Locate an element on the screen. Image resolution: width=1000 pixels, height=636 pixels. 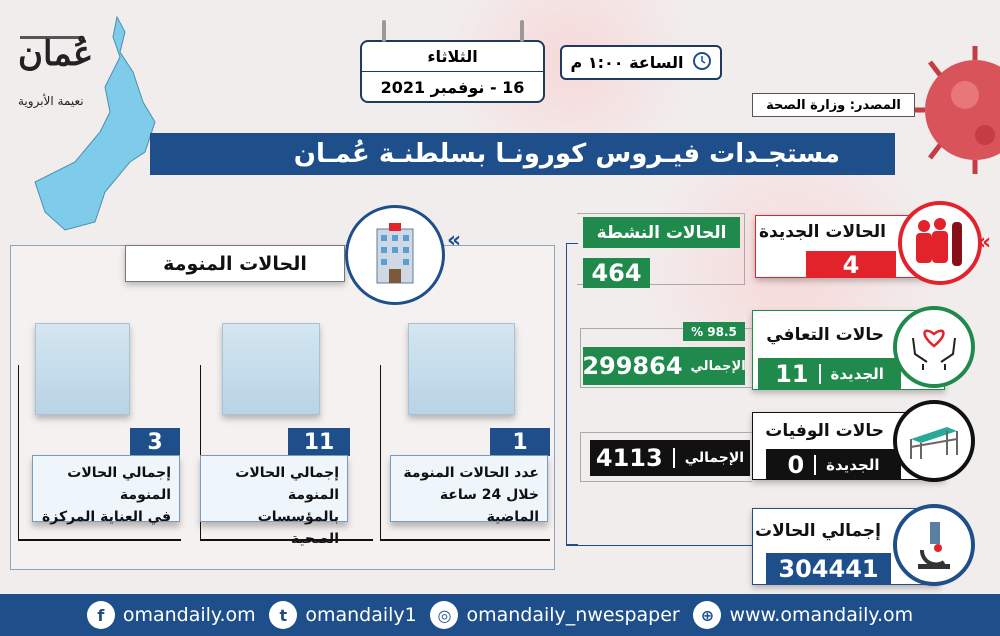
deaths-total: الإجمالي 4113 is located at coordinates (670, 458).